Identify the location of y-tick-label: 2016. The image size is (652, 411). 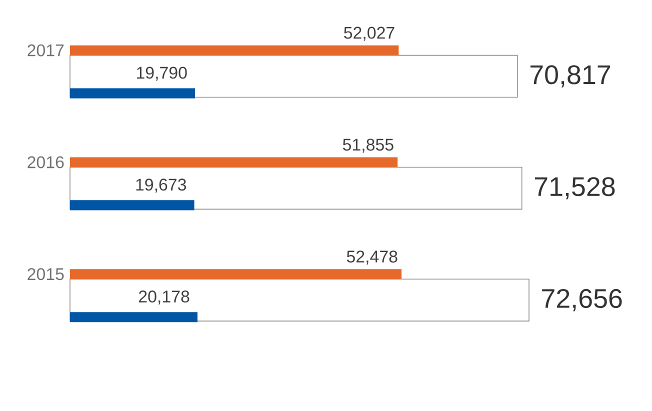
(46, 162).